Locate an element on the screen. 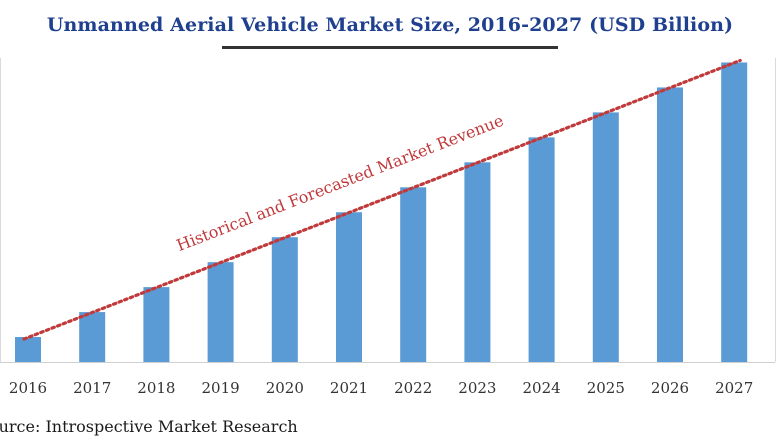 The width and height of the screenshot is (780, 440). bar-2017 is located at coordinates (92, 337).